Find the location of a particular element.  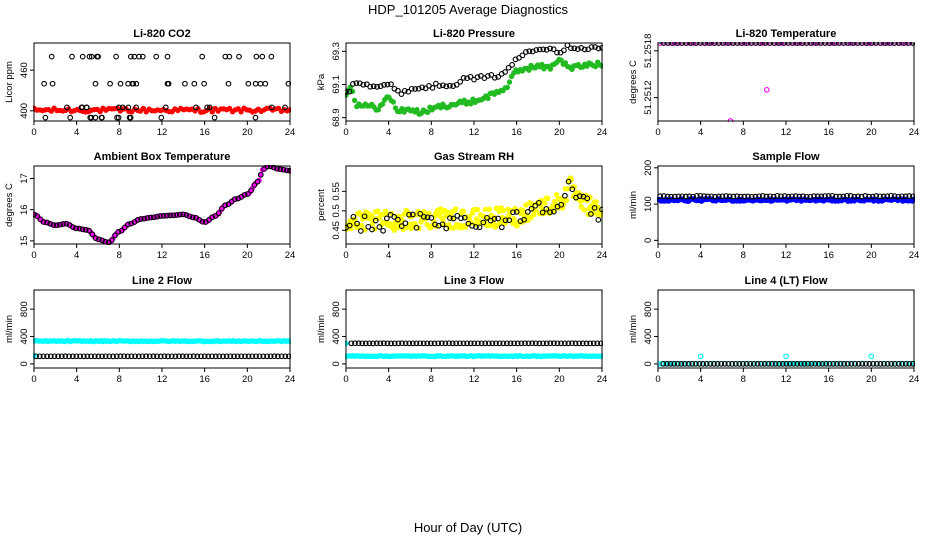

y-axis-label: percent is located at coordinates (321, 205).